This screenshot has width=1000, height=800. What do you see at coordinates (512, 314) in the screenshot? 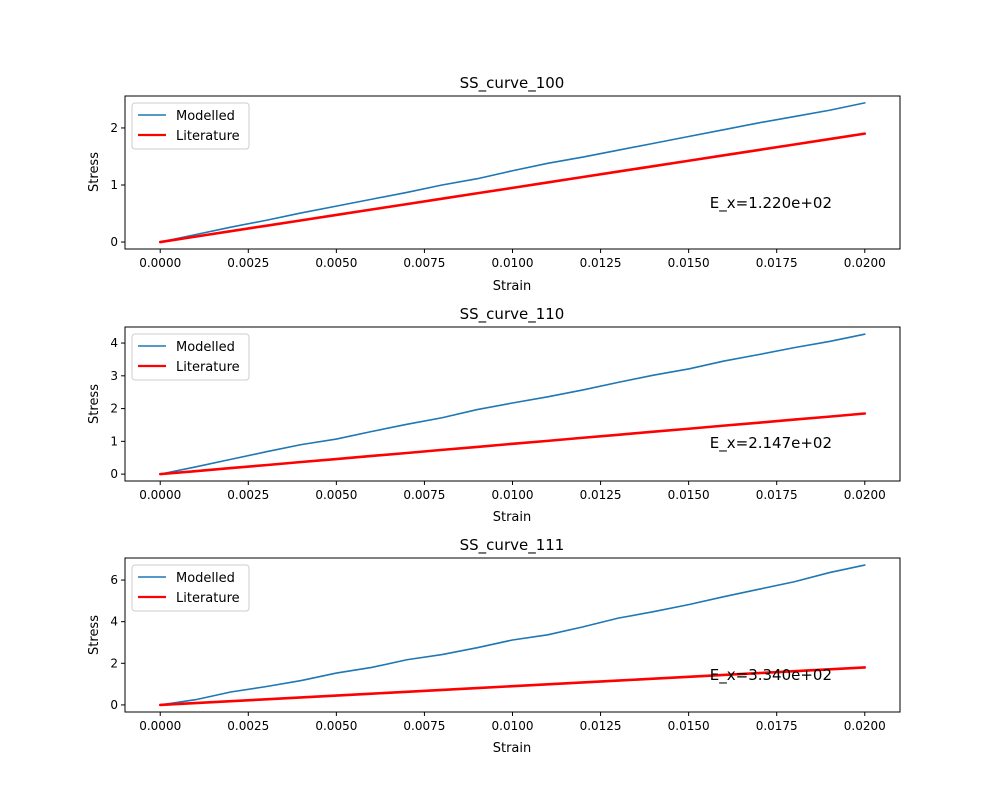
I see `chart-title: SS_curve_110` at bounding box center [512, 314].